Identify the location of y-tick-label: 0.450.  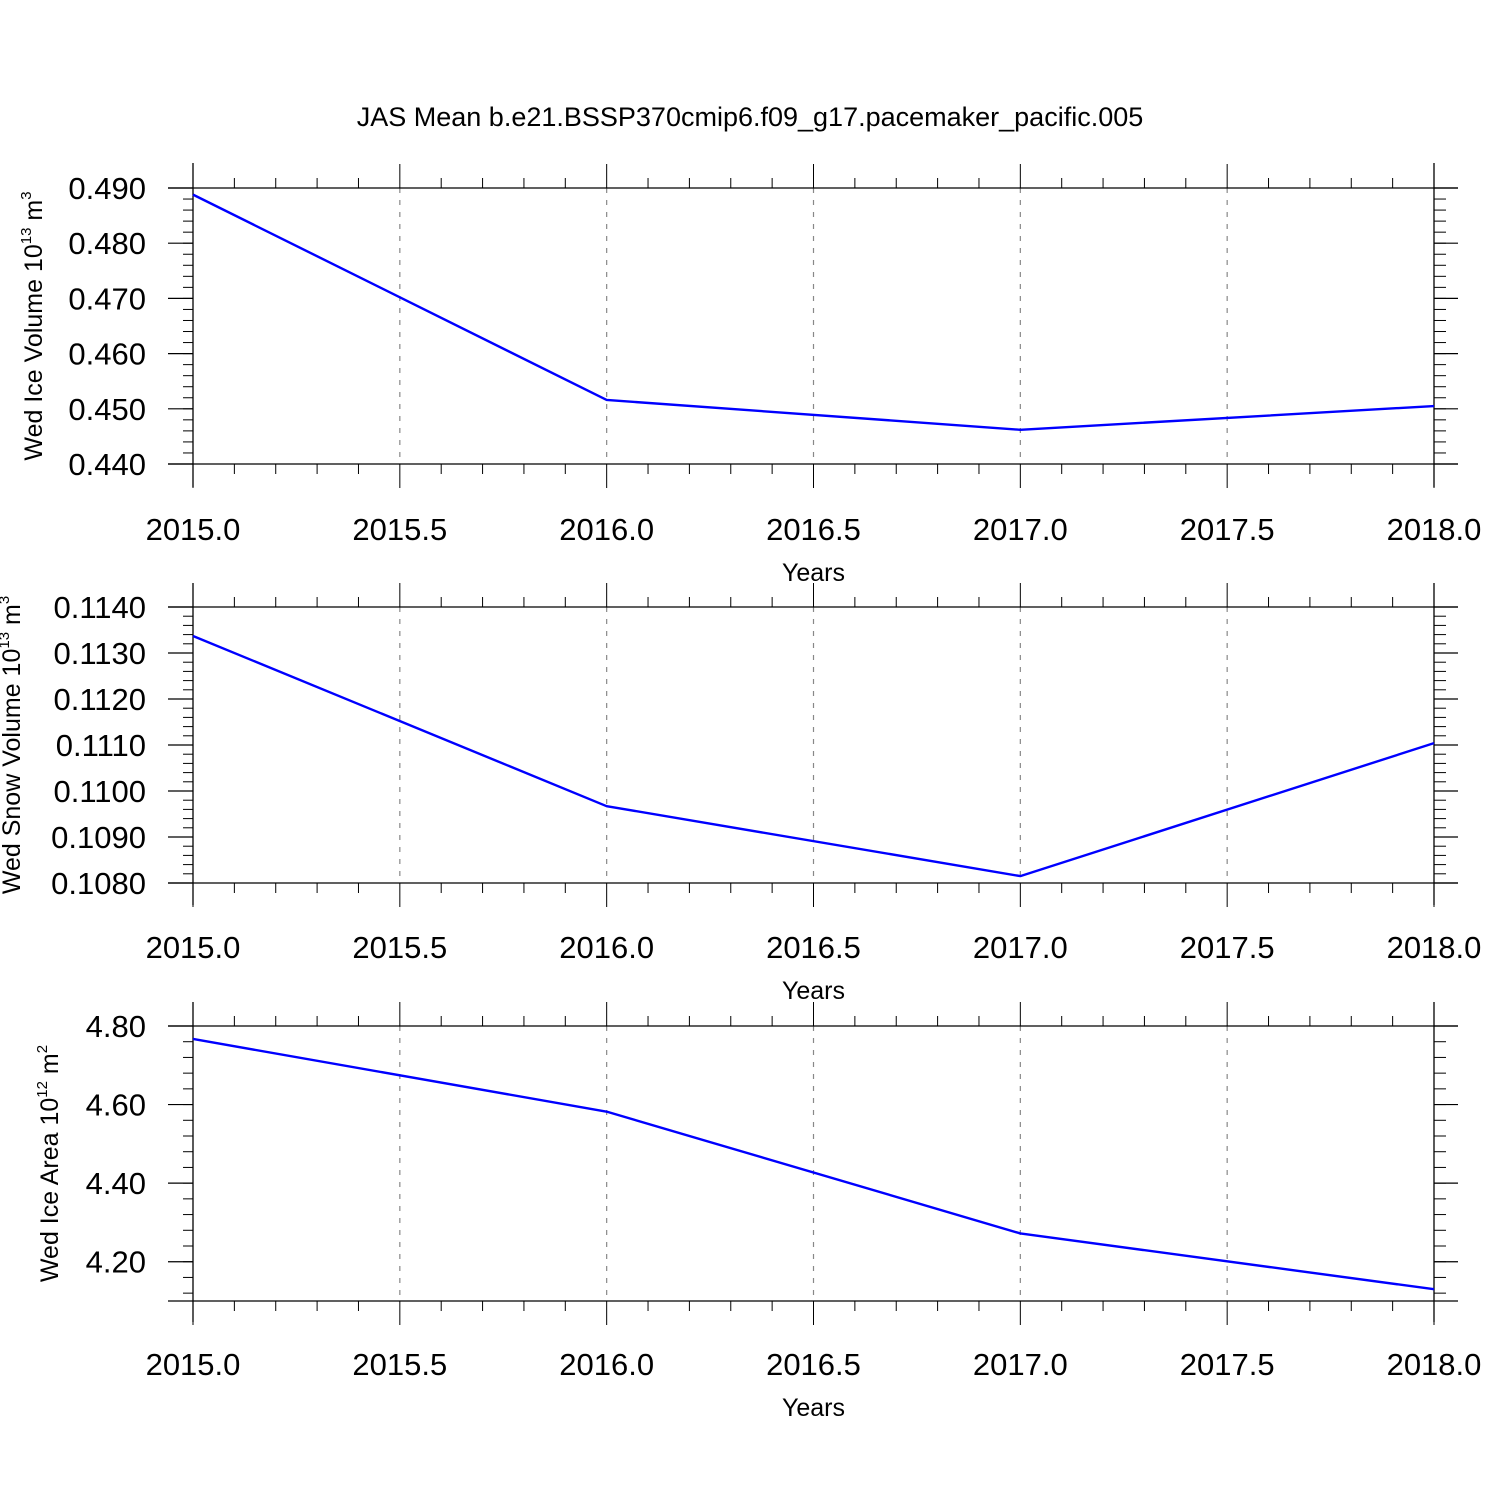
(107, 409).